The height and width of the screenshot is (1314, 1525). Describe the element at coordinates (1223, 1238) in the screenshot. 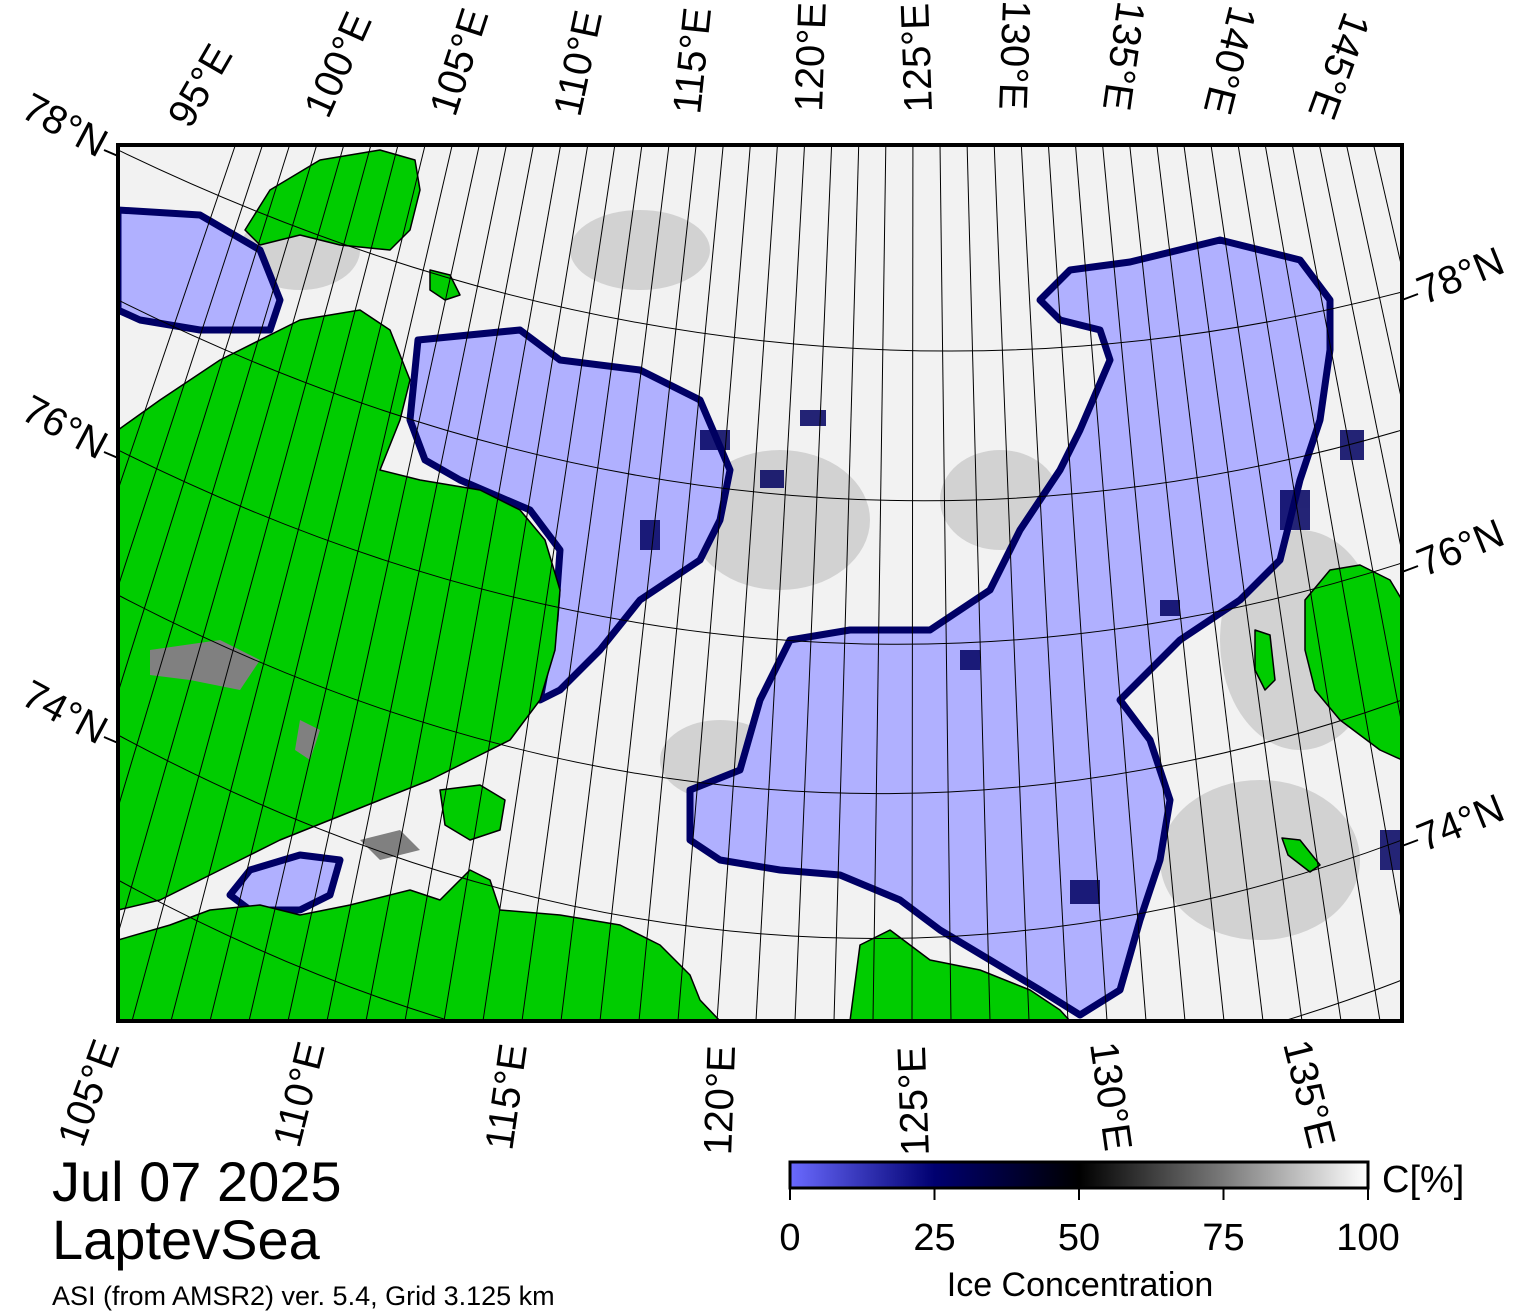

I see `colorbar-tick-label: 75` at that location.